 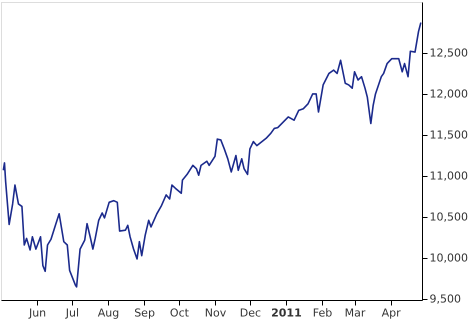 What do you see at coordinates (322, 313) in the screenshot?
I see `x-tick-label: Feb` at bounding box center [322, 313].